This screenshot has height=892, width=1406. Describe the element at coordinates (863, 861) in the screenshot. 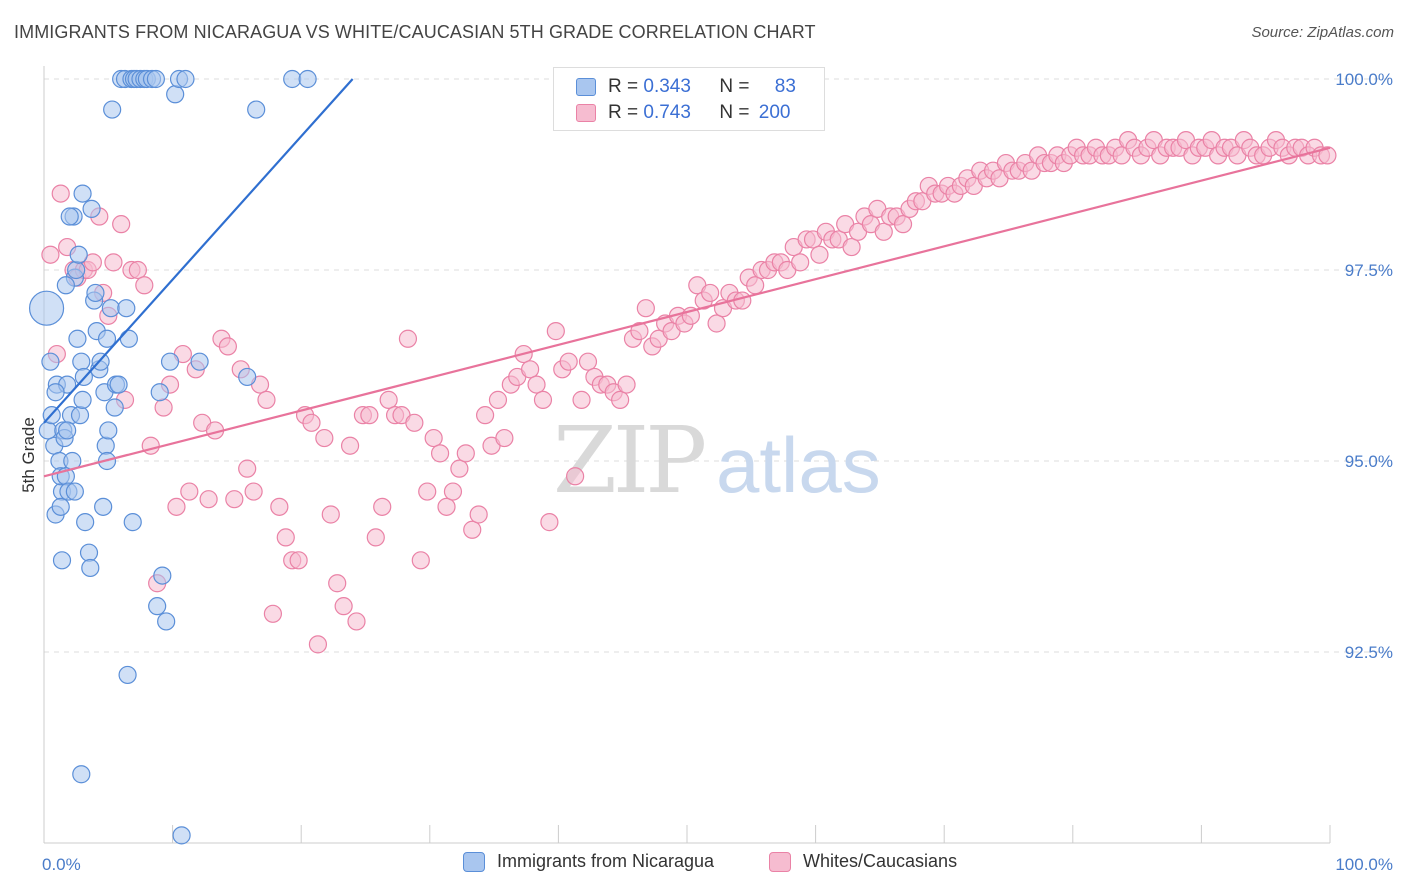

I see `bottom-legend-item-pink: Whites/Caucasians` at that location.